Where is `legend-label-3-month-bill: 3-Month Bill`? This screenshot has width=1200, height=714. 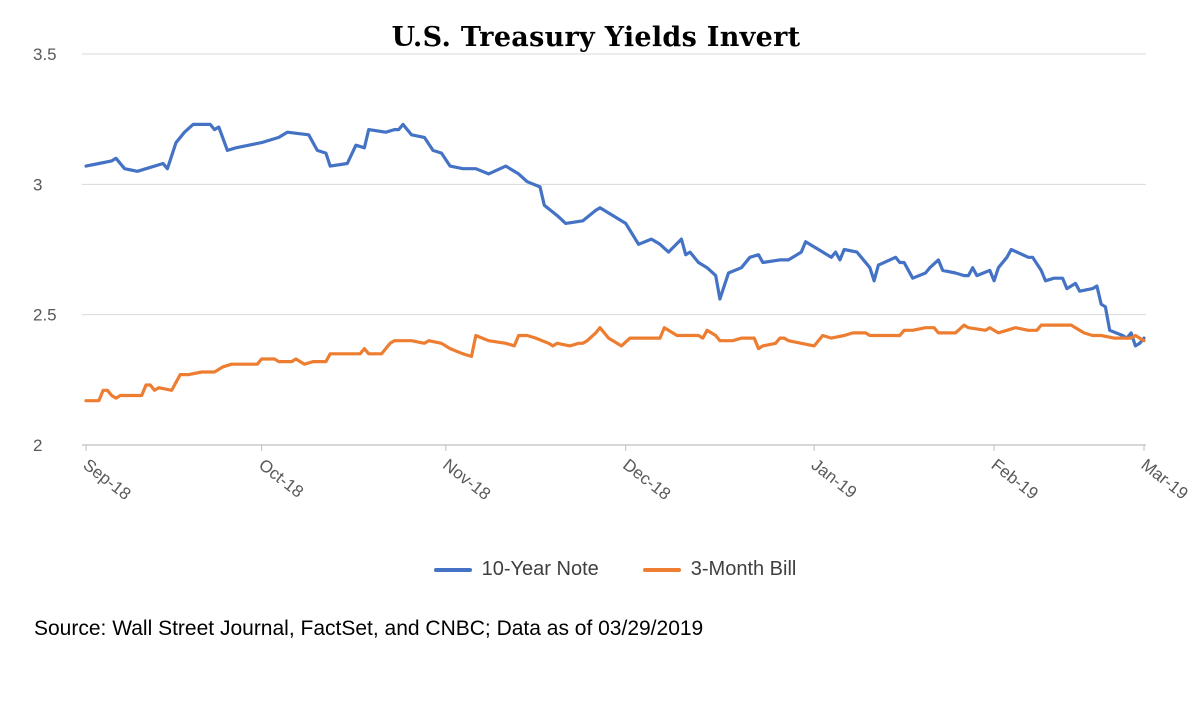 legend-label-3-month-bill: 3-Month Bill is located at coordinates (743, 569).